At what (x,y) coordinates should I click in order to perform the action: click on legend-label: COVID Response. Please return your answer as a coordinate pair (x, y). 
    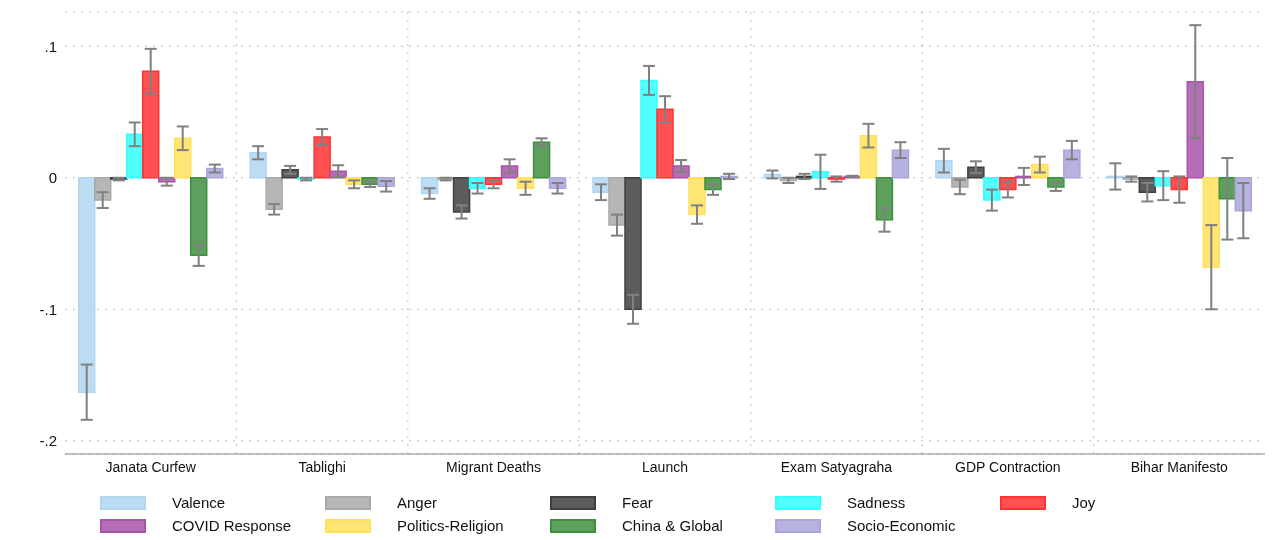
    Looking at the image, I should click on (232, 525).